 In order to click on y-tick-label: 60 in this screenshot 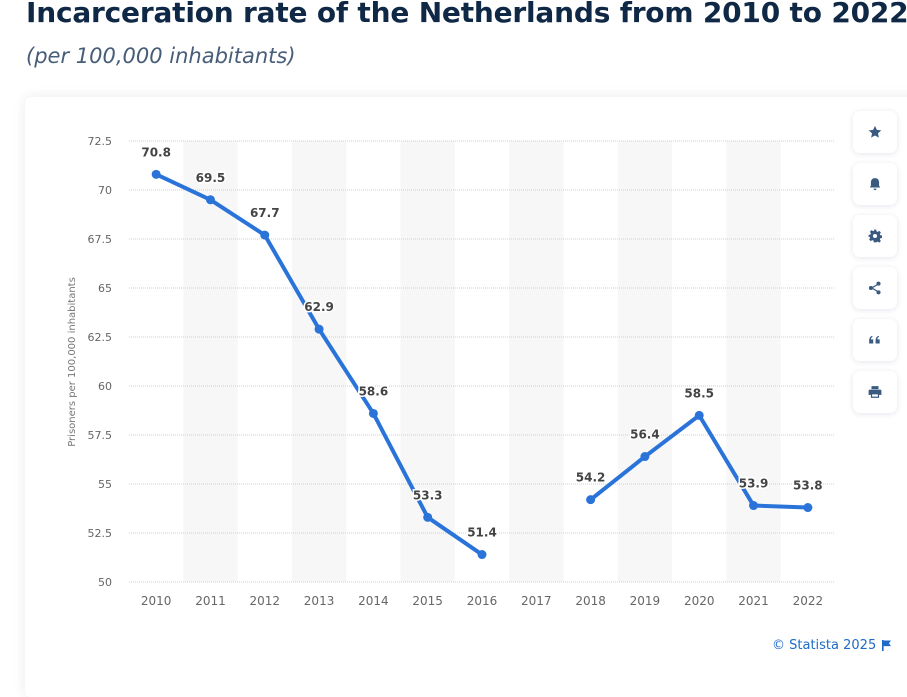, I will do `click(105, 386)`.